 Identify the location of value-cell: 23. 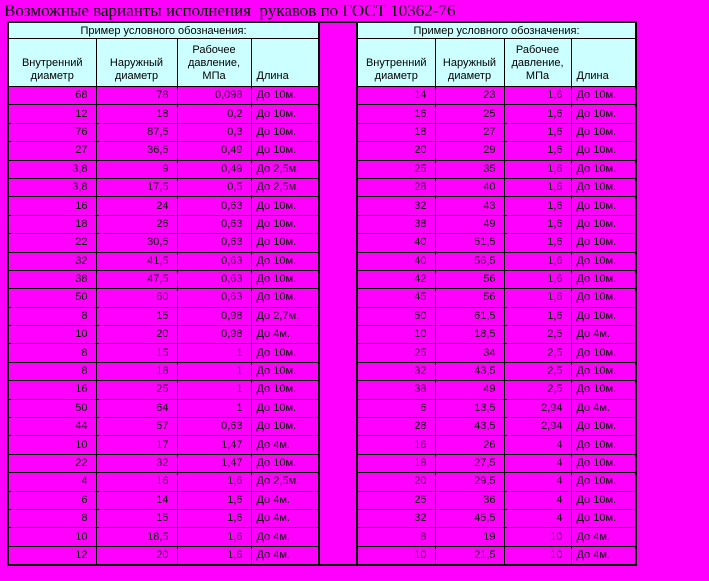
(469, 95).